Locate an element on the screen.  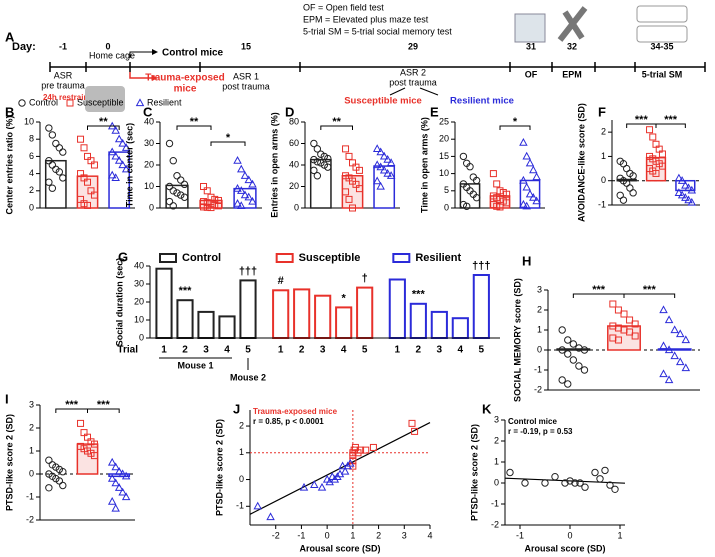
arrow-head is located at coordinates (155, 52).